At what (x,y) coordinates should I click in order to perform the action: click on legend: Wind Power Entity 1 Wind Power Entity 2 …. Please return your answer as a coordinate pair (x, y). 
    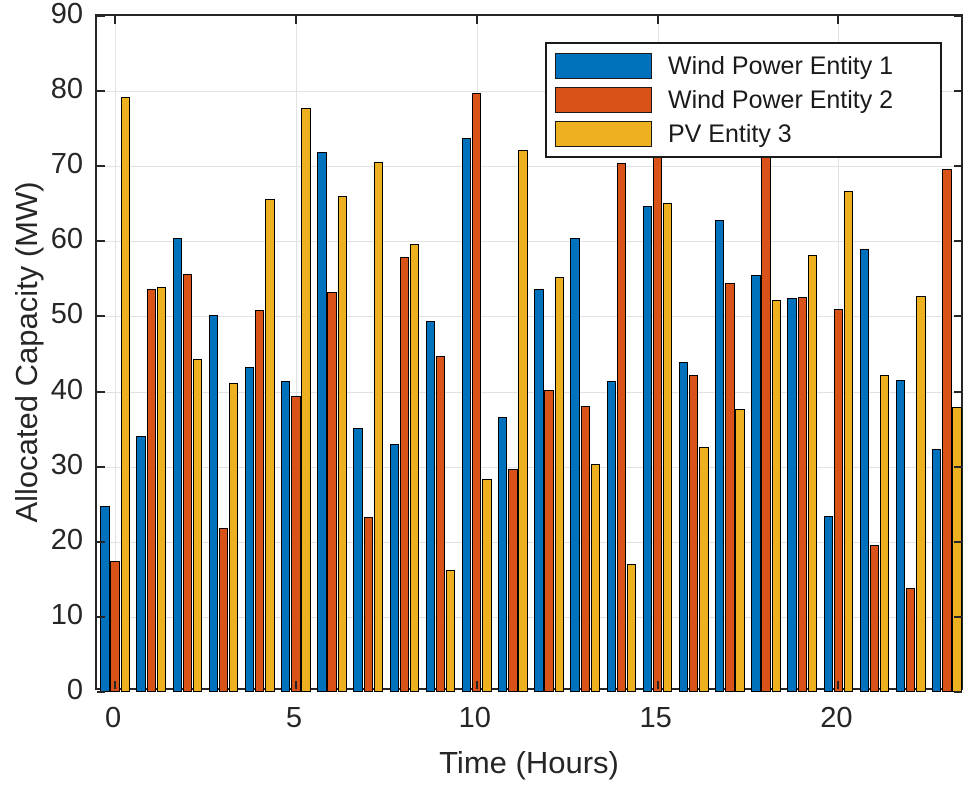
    Looking at the image, I should click on (743, 100).